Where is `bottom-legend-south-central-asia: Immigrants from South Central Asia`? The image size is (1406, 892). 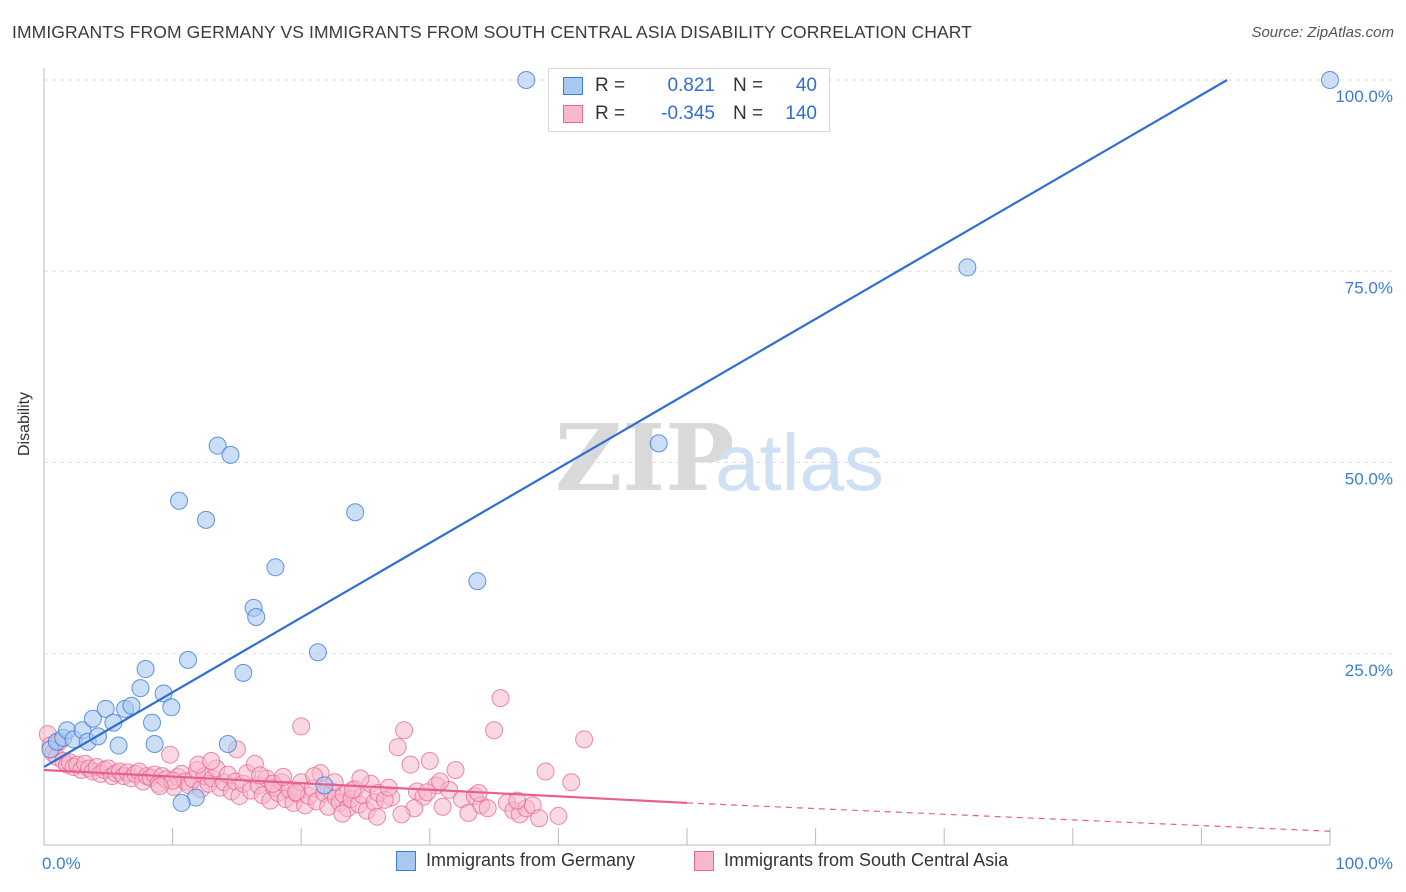 bottom-legend-south-central-asia: Immigrants from South Central Asia is located at coordinates (851, 860).